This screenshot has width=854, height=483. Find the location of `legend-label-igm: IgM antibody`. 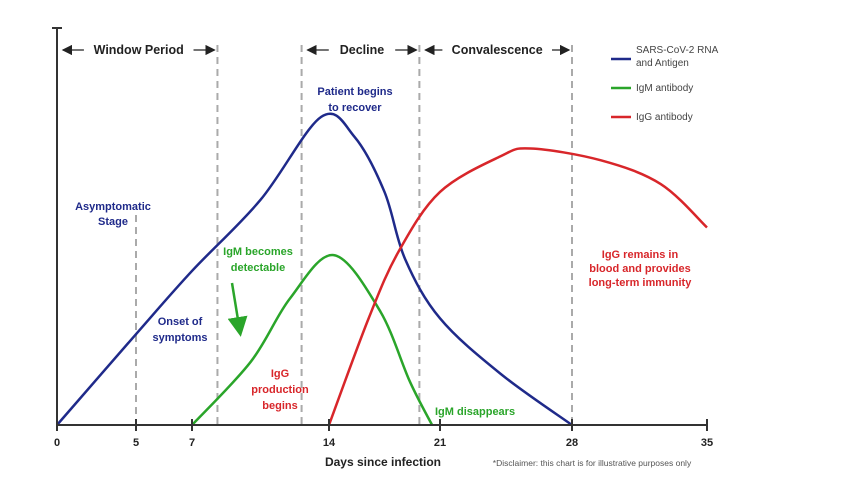

legend-label-igm: IgM antibody is located at coordinates (664, 88).